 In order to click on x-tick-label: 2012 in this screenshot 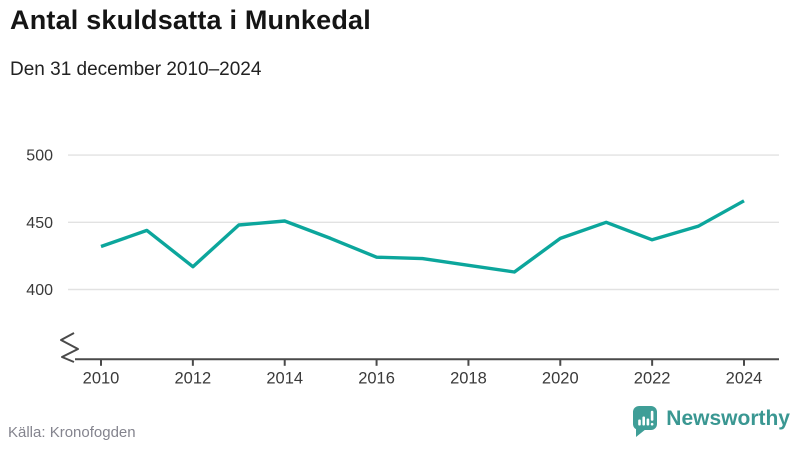, I will do `click(192, 379)`.